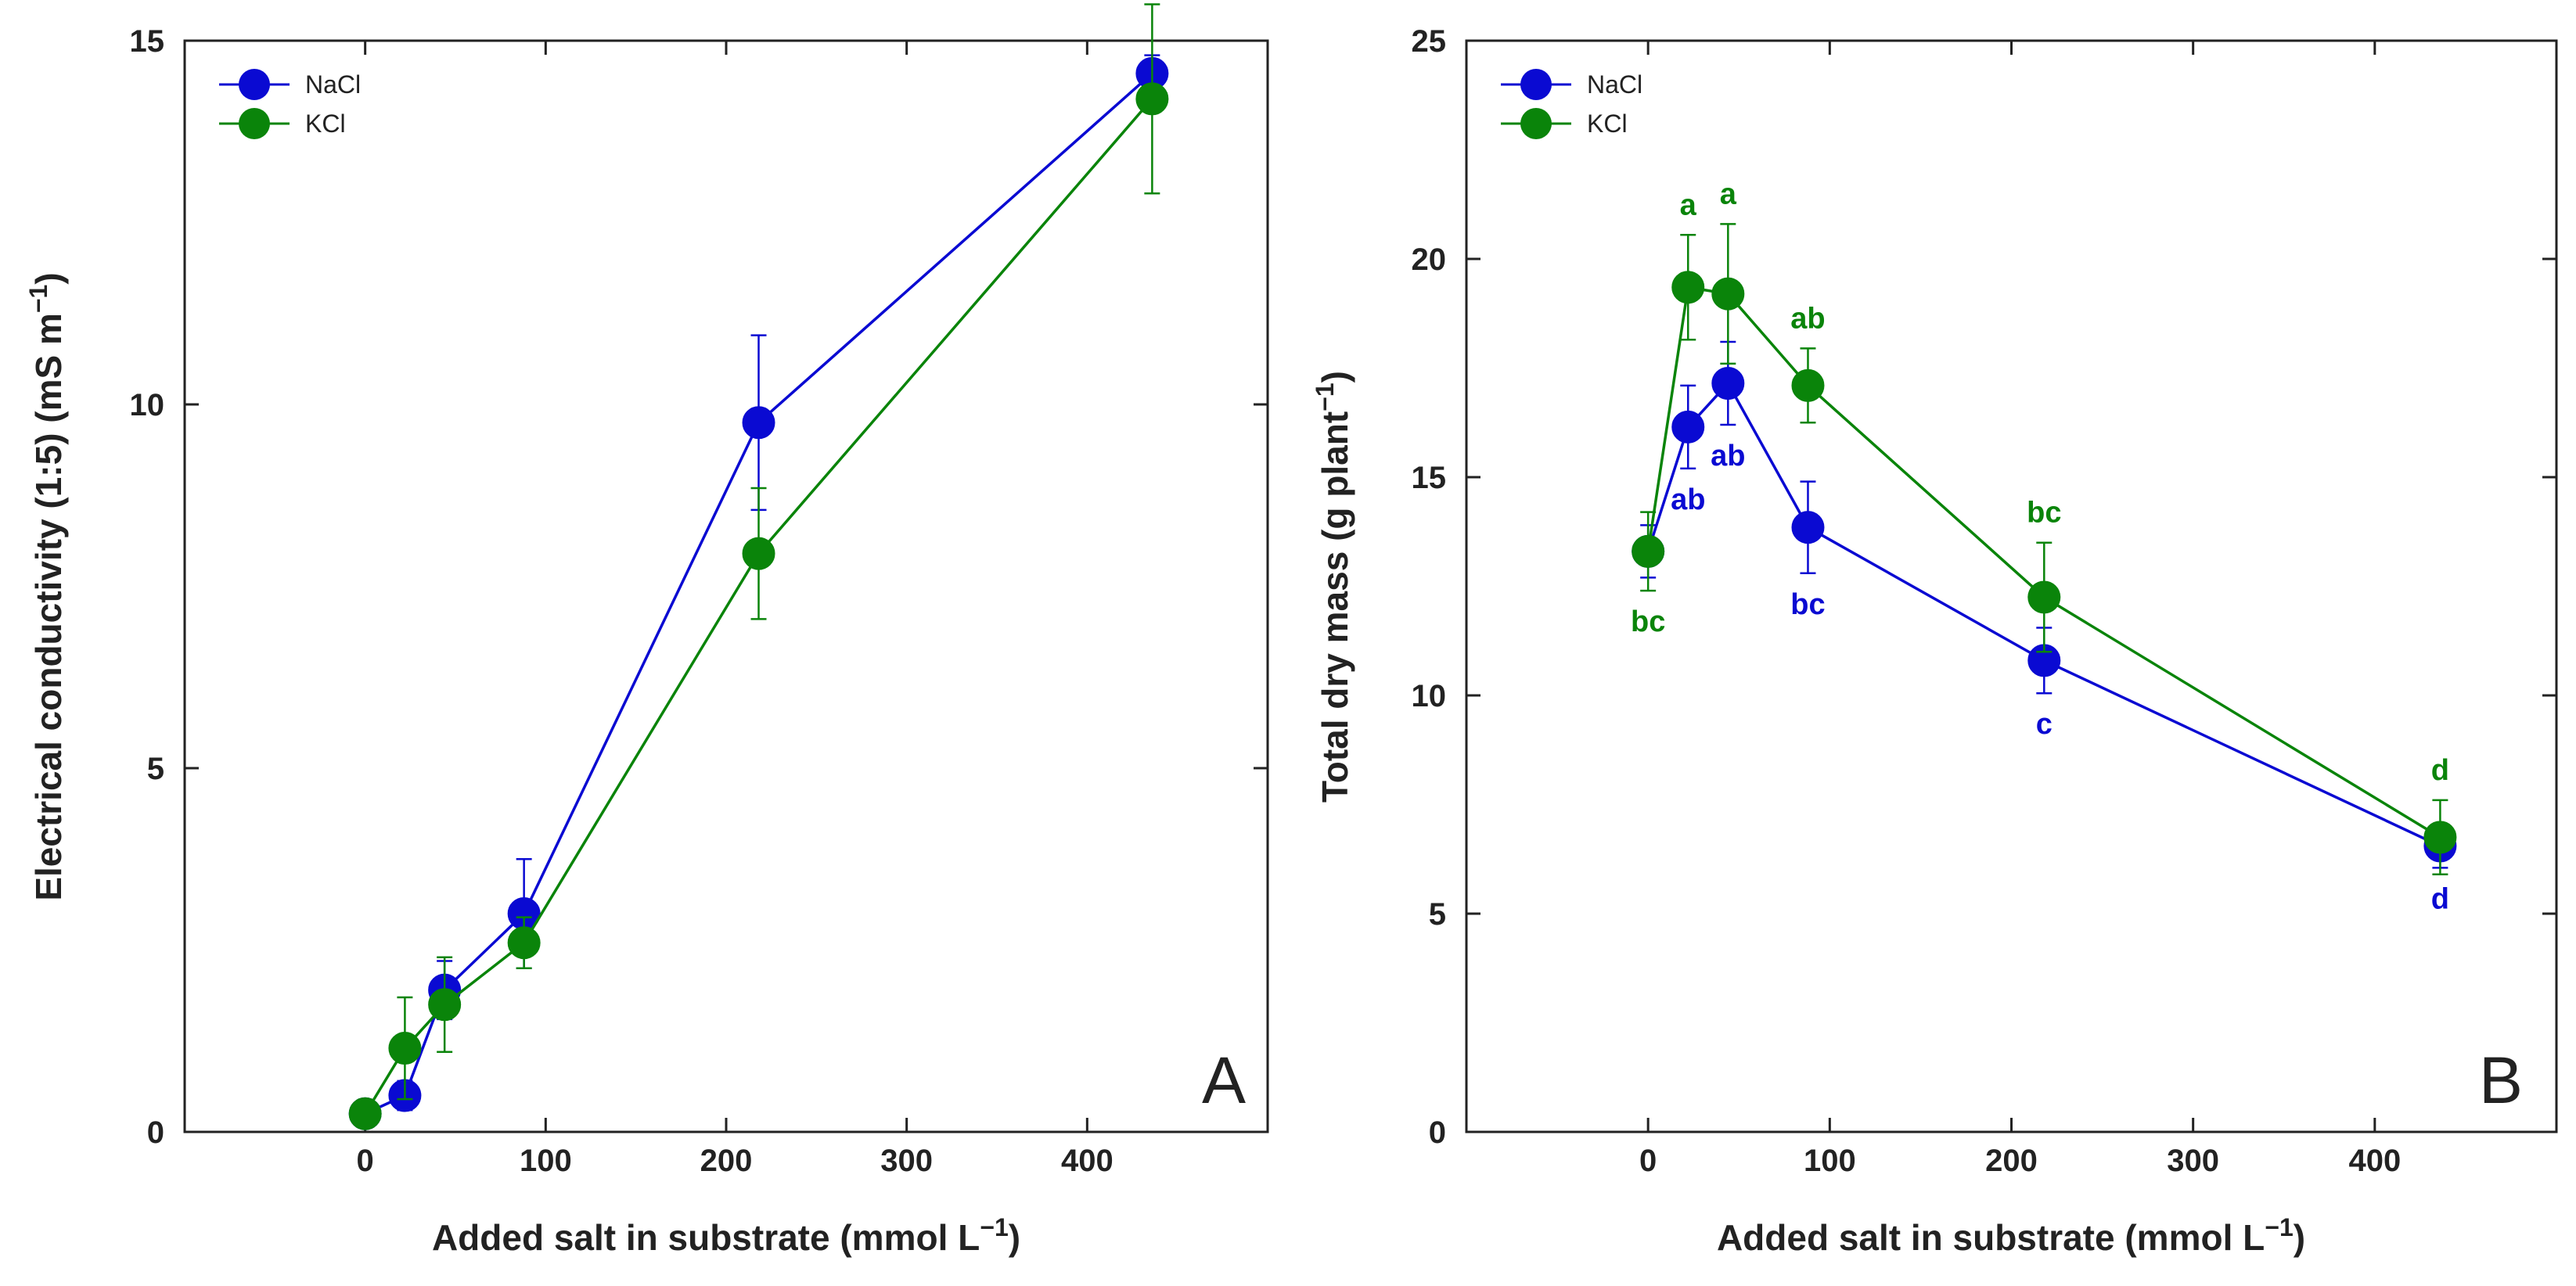 This screenshot has width=2576, height=1286. I want to click on panel-letter: A, so click(1224, 1080).